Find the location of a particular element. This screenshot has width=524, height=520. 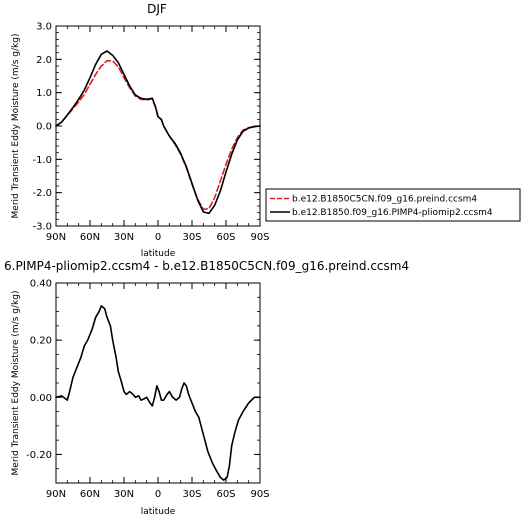

legend-label-series-2: b.e12.B1850.f09_g16.PIMP4-pliomip2.ccsm4 is located at coordinates (392, 213).